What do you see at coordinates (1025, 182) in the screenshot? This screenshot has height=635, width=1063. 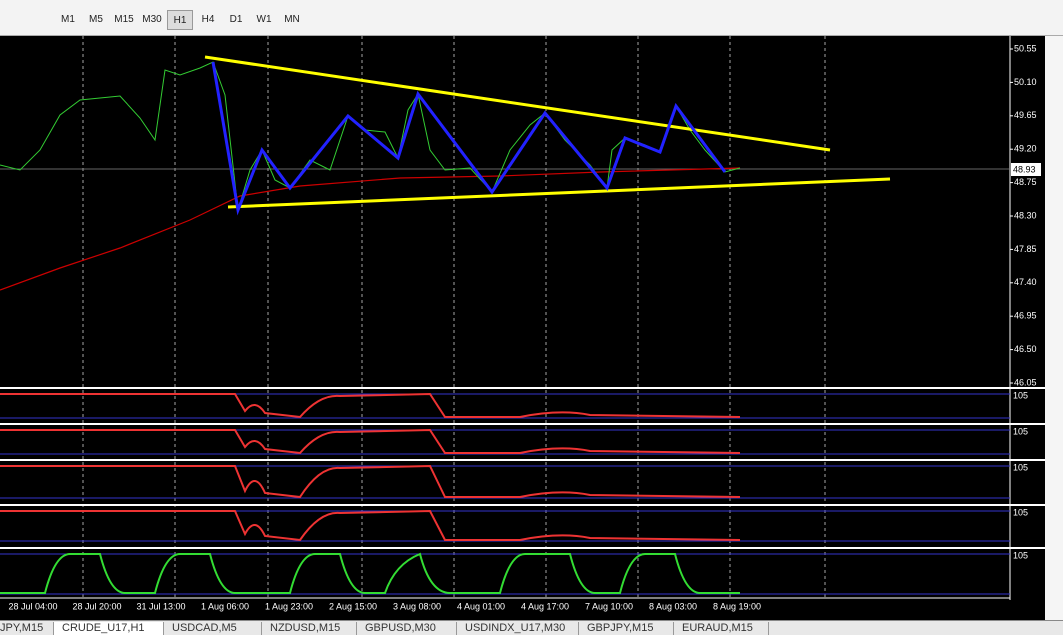 I see `price-label: 48.75` at bounding box center [1025, 182].